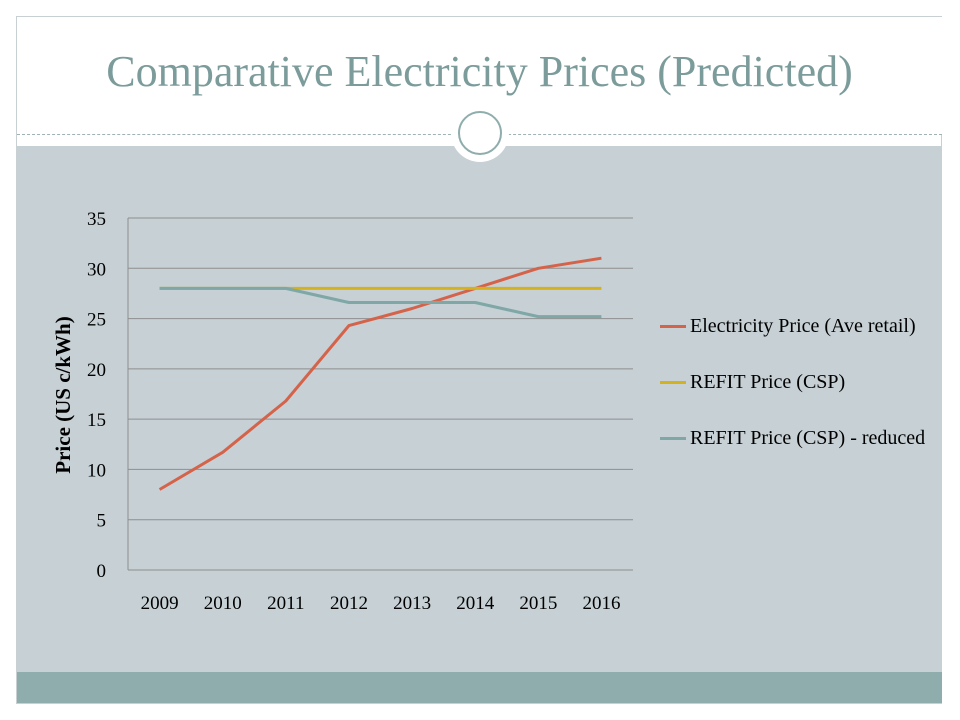 The height and width of the screenshot is (720, 960). I want to click on y-tick-label: 25, so click(96, 320).